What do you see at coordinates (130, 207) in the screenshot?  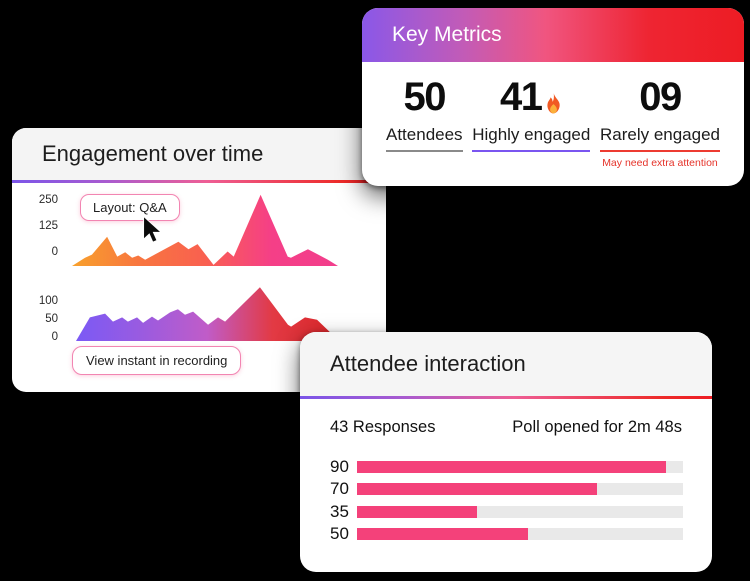 I see `layout-tooltip: Layout: Q&A` at bounding box center [130, 207].